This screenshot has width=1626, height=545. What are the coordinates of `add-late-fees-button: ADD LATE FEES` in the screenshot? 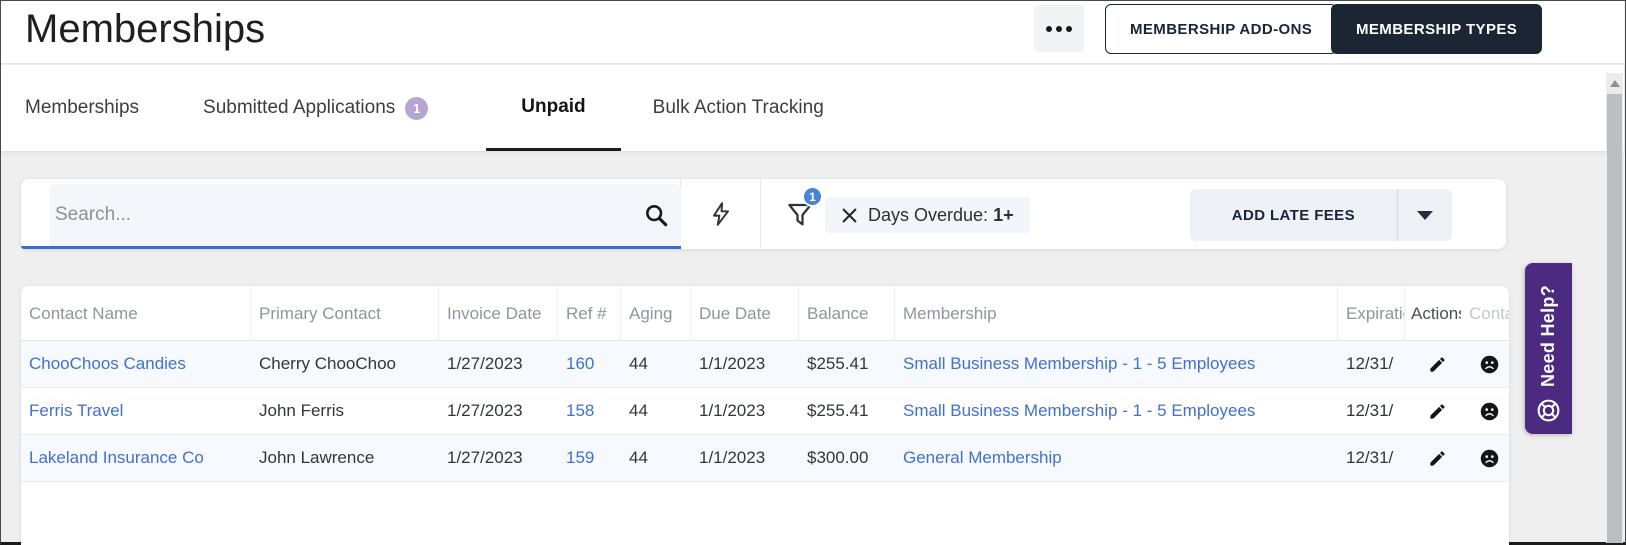 It's located at (1294, 215).